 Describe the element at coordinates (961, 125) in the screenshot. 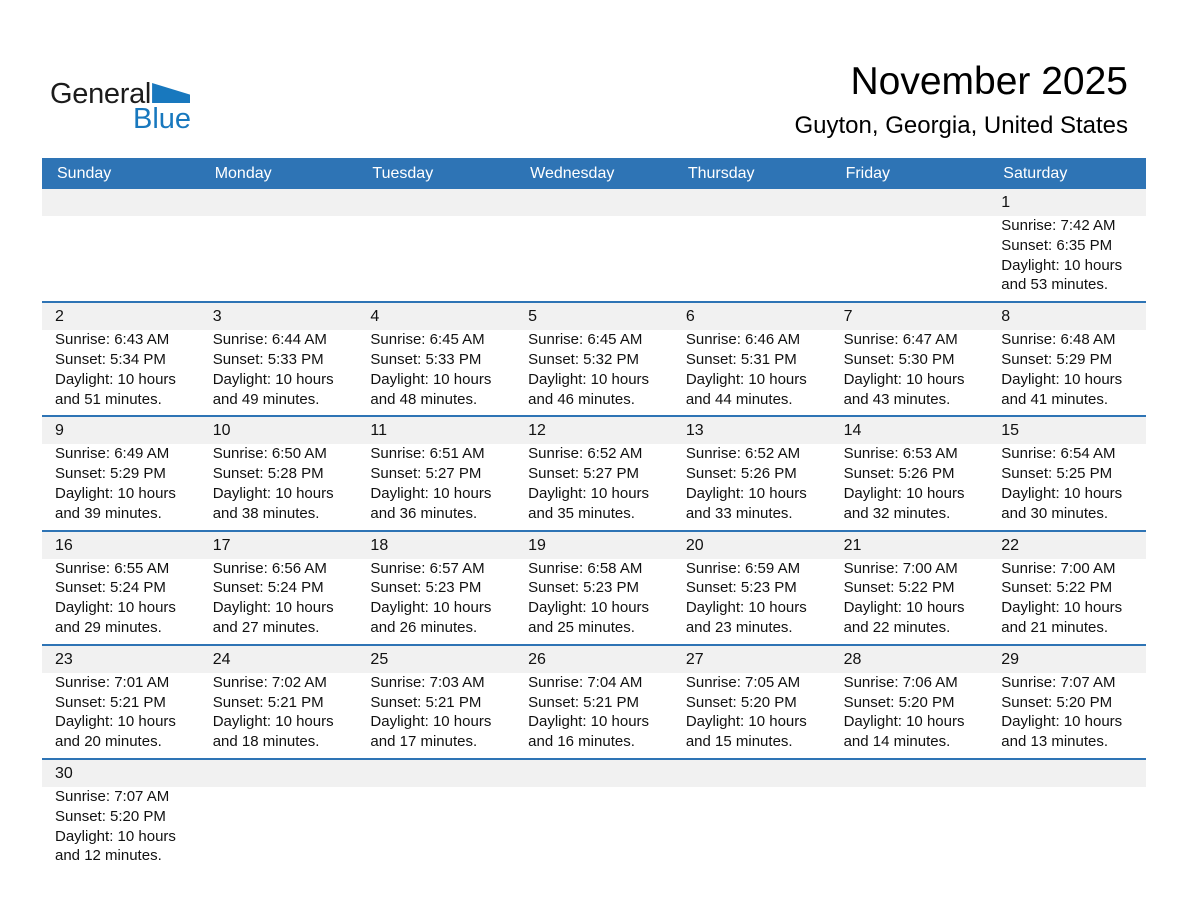

I see `page-subtitle: Guyton, Georgia, United States` at that location.